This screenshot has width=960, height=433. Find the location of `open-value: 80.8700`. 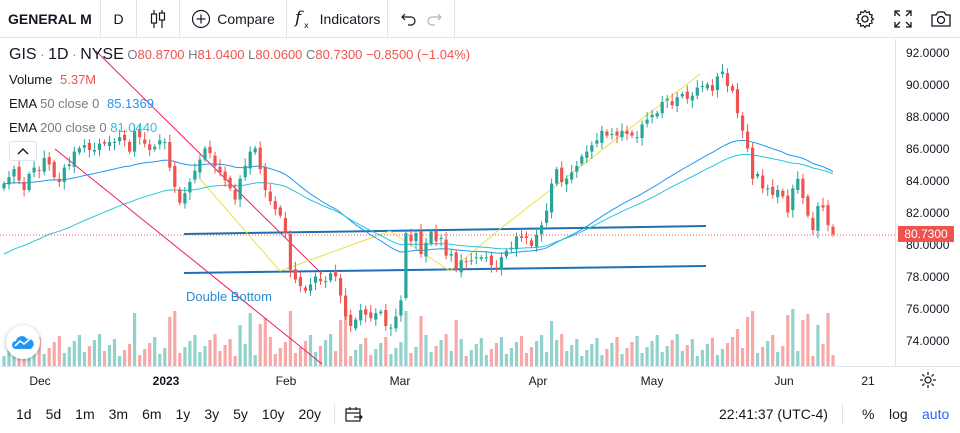

open-value: 80.8700 is located at coordinates (161, 54).